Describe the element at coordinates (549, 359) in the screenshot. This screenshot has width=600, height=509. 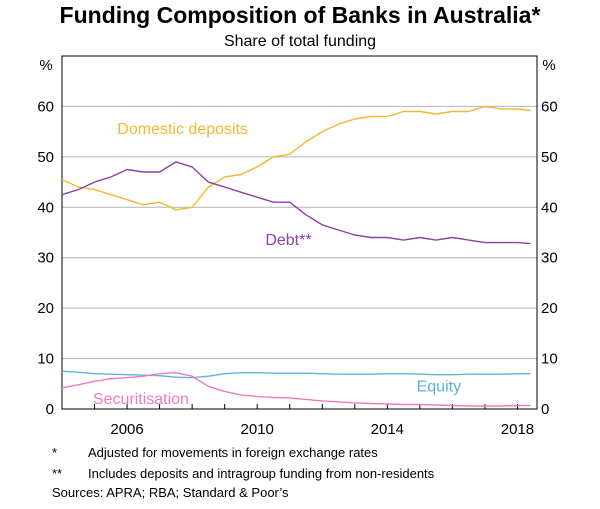
I see `y-tick-label-right: 10` at that location.